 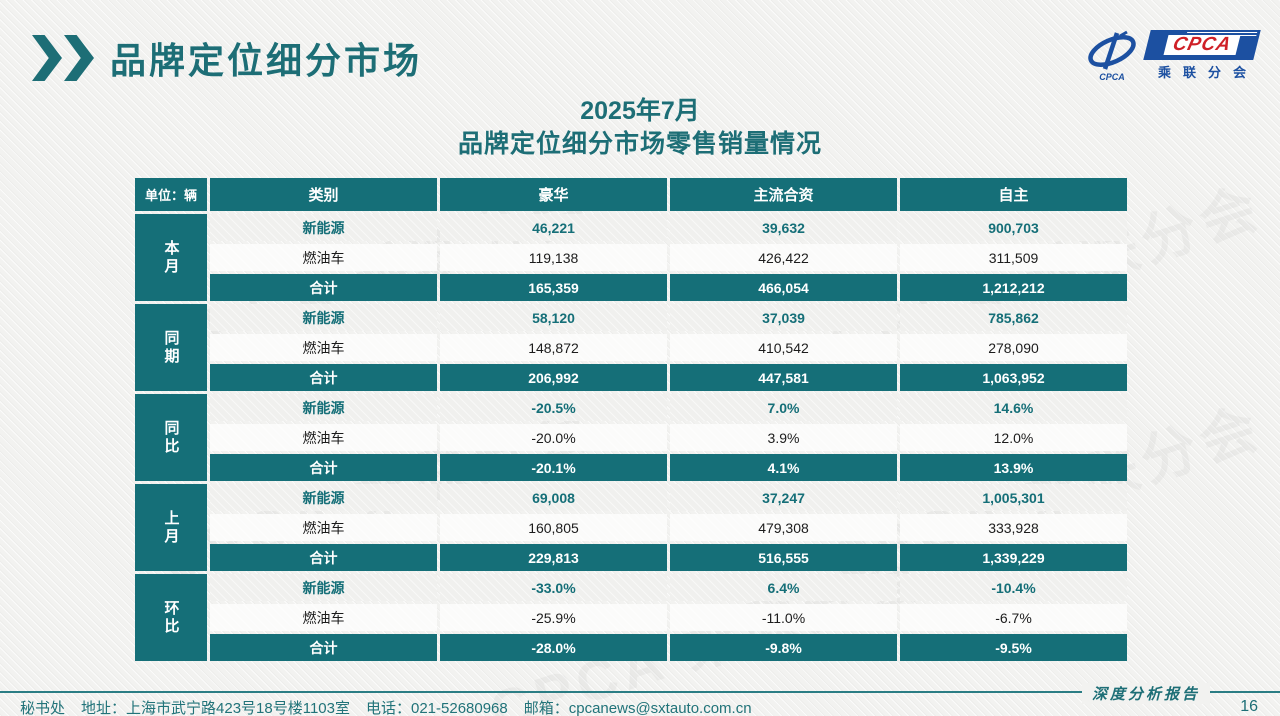 I want to click on footer-email: 邮箱：cpcanews@sxtauto.com.cn, so click(x=637, y=708).